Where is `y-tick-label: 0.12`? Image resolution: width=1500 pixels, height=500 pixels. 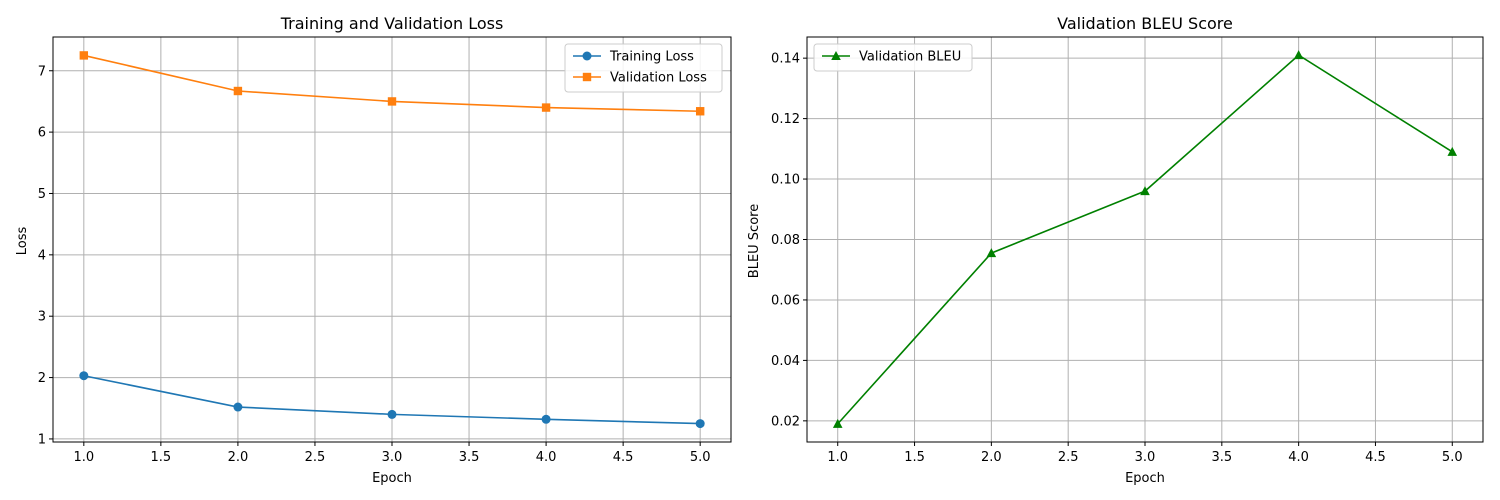 y-tick-label: 0.12 is located at coordinates (785, 119).